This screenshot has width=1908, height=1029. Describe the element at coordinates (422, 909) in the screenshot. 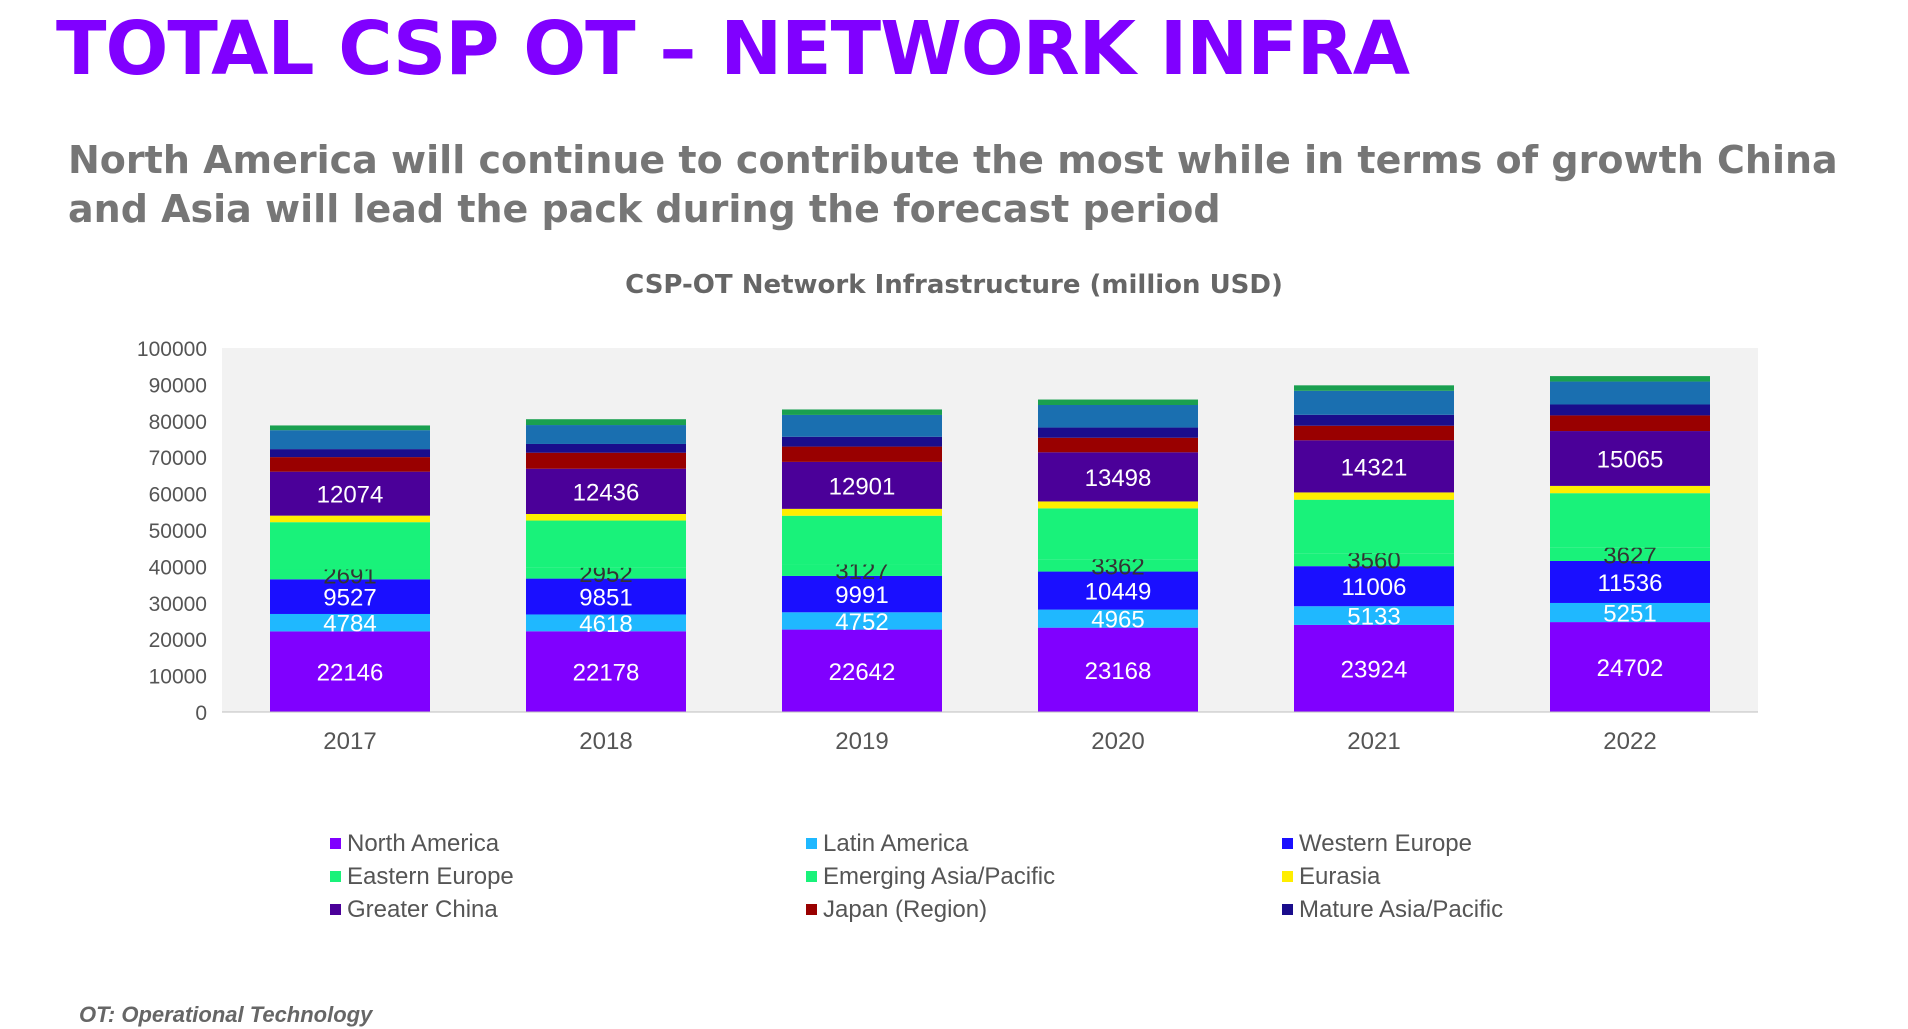

I see `legend-label: Greater China` at that location.